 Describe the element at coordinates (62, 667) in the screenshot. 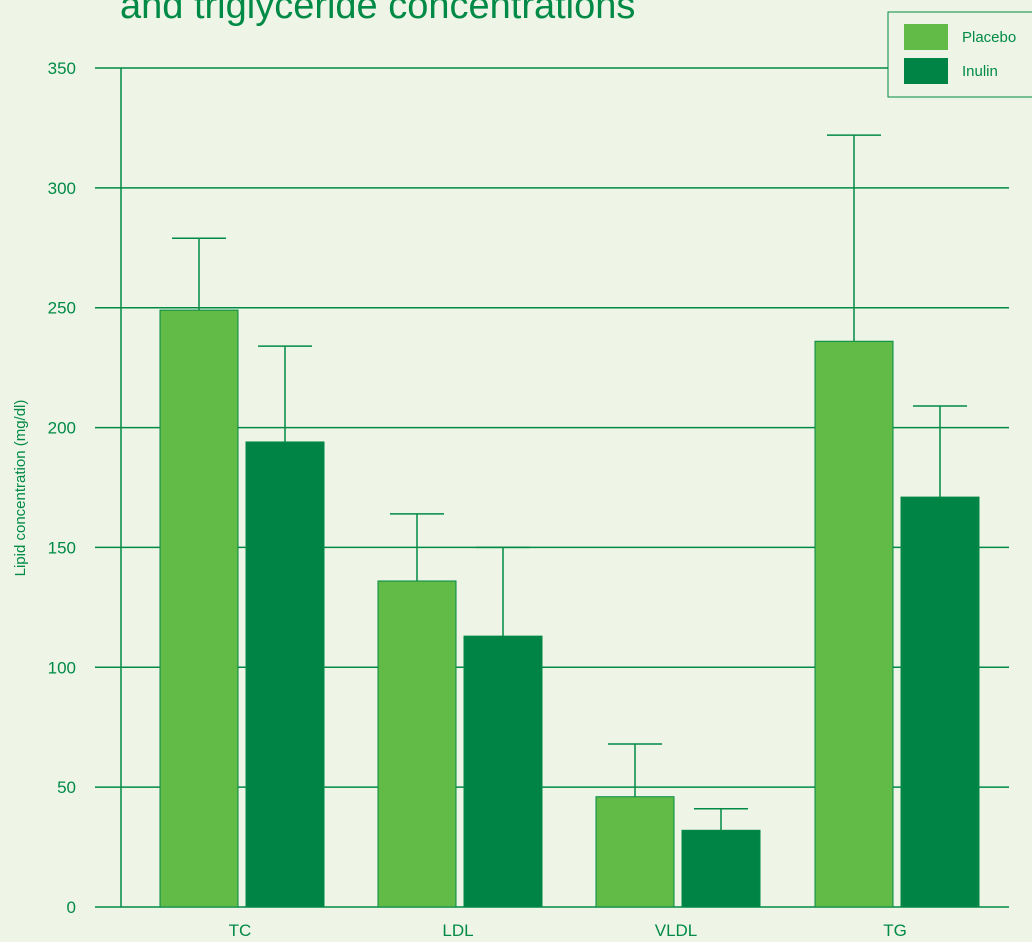

I see `y-tick-label: 100` at that location.